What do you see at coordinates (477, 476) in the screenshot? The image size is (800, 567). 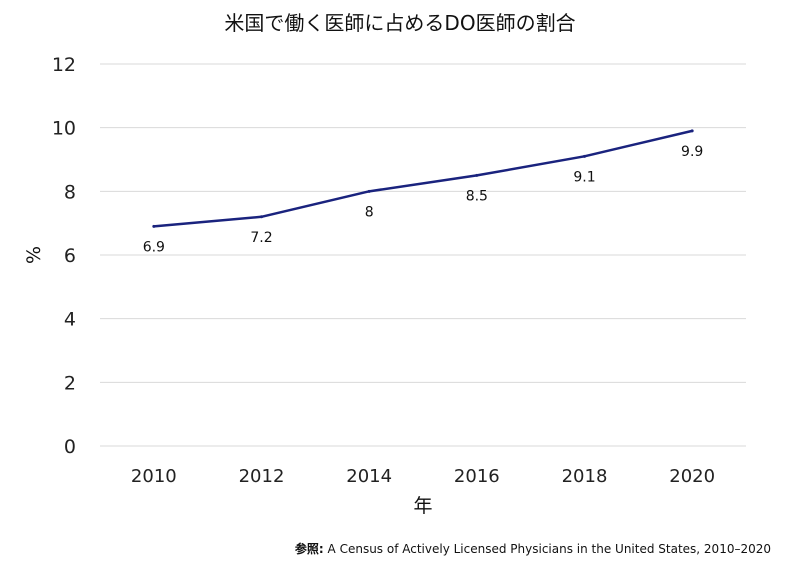 I see `x-tick-label: 2016` at bounding box center [477, 476].